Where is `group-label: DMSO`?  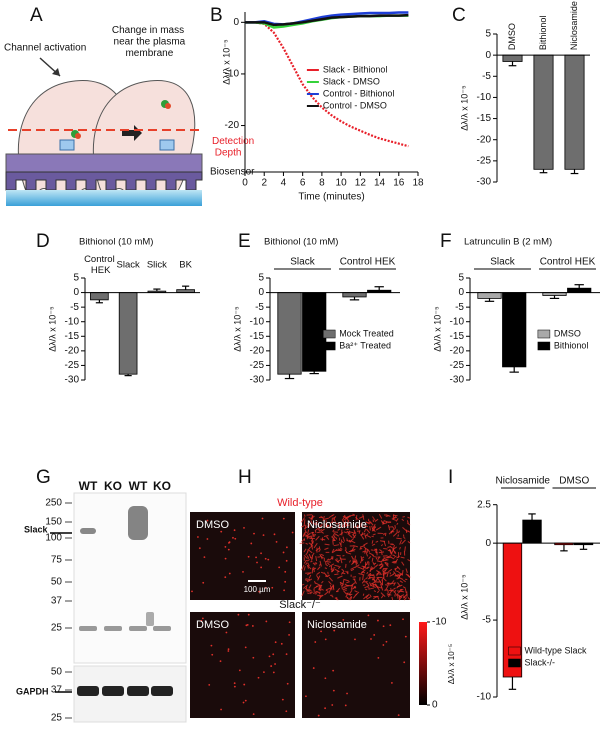
group-label: DMSO is located at coordinates (574, 481).